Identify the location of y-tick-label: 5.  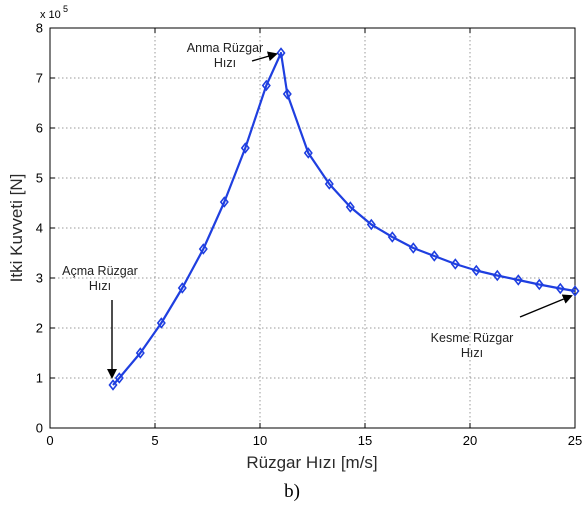
(39, 178).